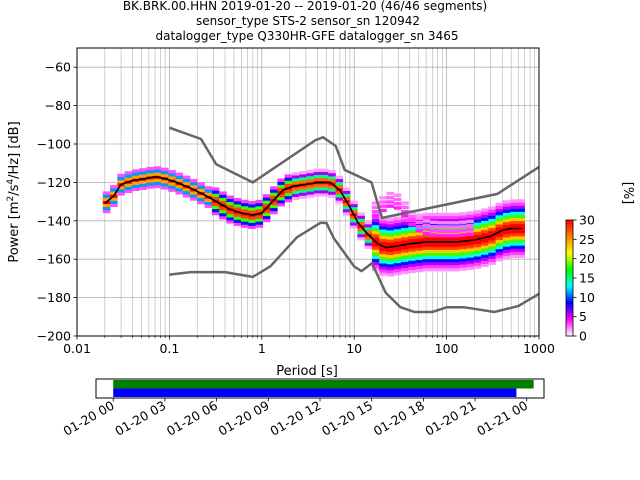 The height and width of the screenshot is (480, 640). What do you see at coordinates (627, 193) in the screenshot?
I see `colorbar-label: [%]` at bounding box center [627, 193].